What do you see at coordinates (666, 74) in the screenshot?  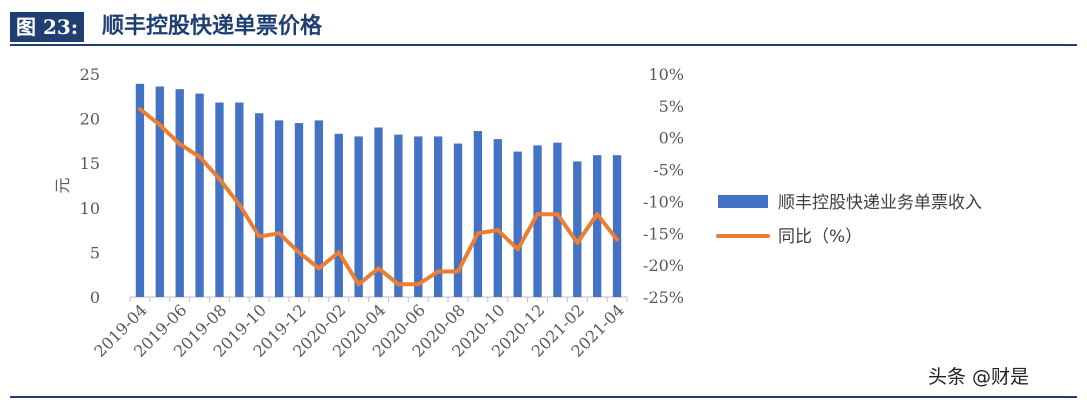 I see `y-right-tick-label: 10%` at bounding box center [666, 74].